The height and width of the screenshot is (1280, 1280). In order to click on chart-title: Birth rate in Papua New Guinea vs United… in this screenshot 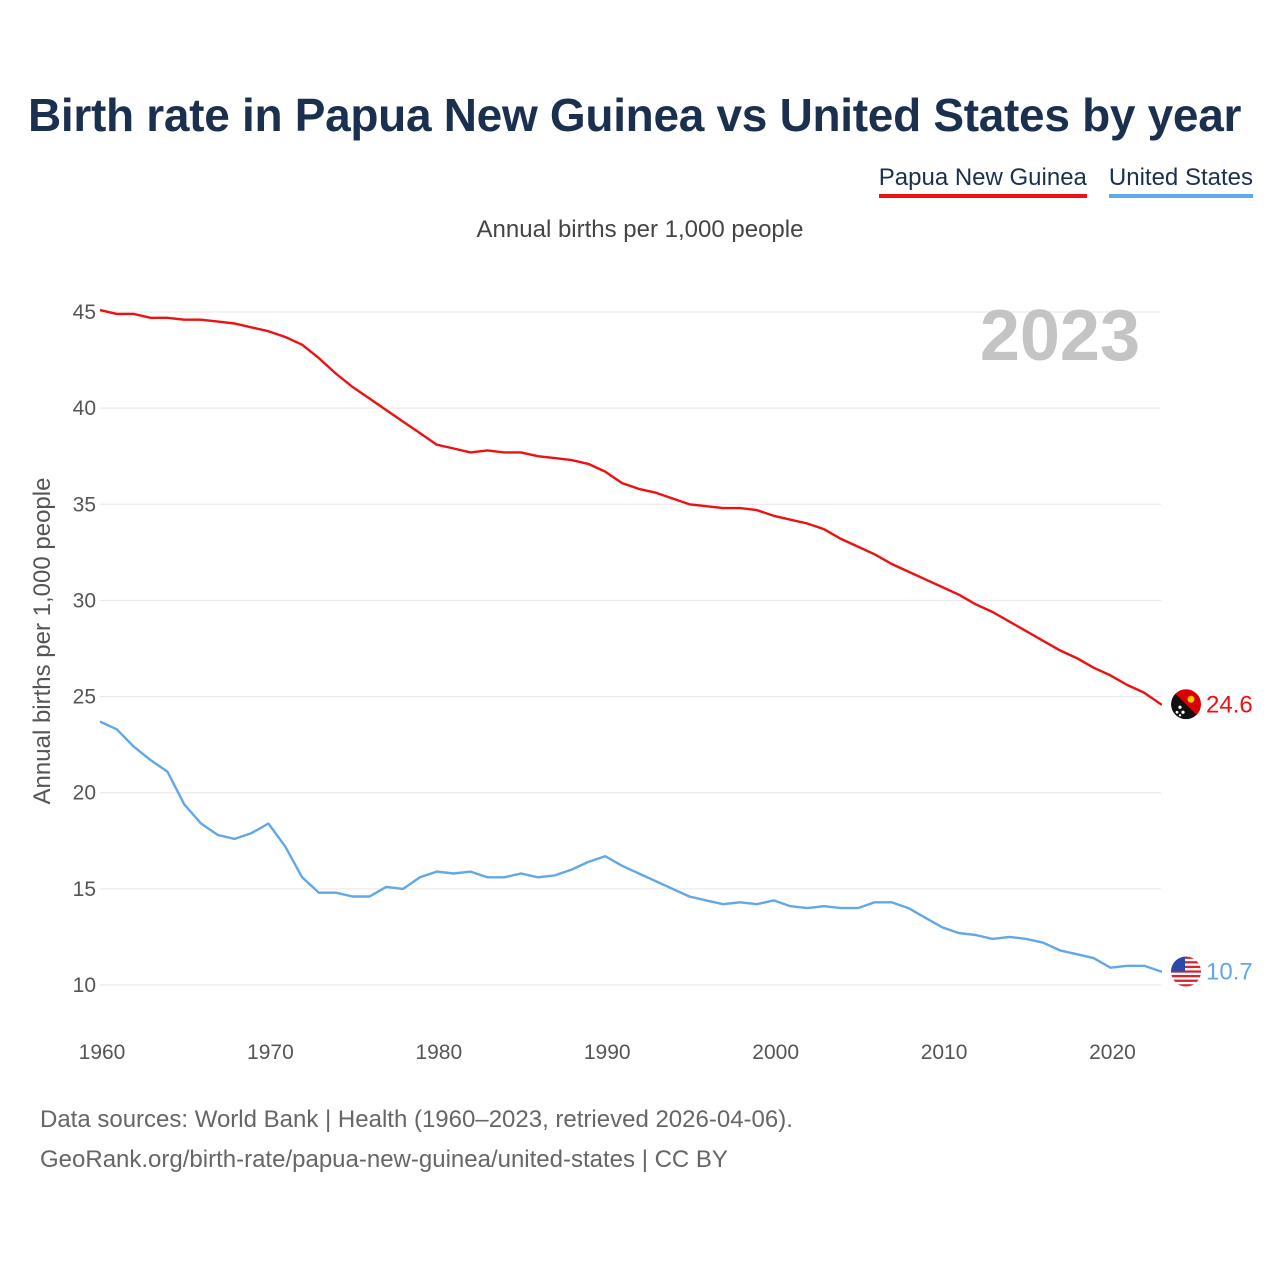, I will do `click(635, 115)`.